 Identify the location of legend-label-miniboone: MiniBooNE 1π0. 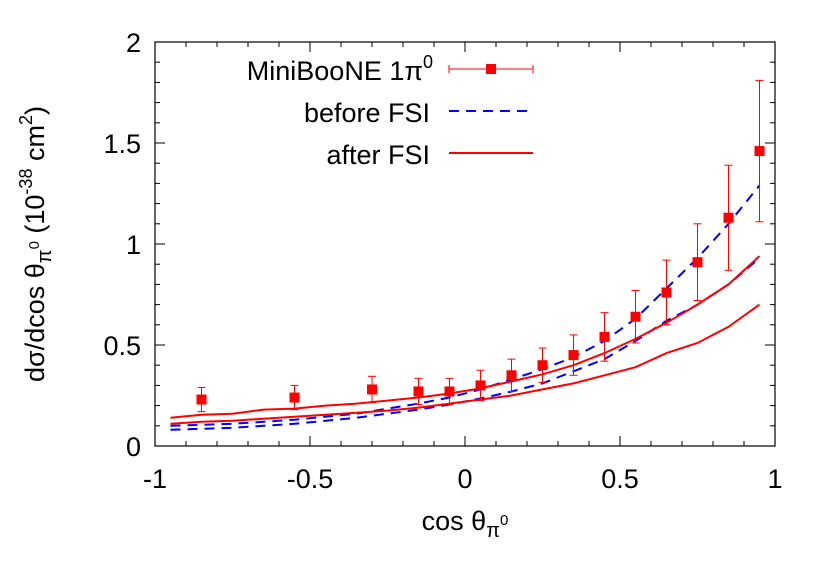
(340, 69).